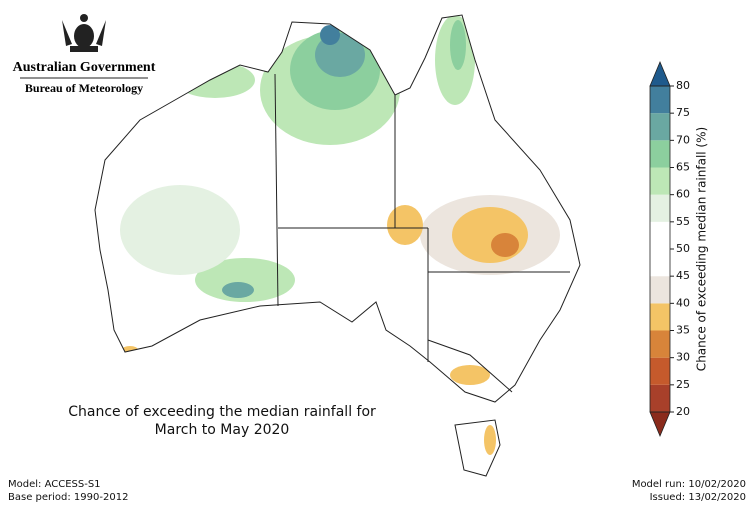 The height and width of the screenshot is (505, 754). I want to click on colorbar-tick-label: 60, so click(683, 194).